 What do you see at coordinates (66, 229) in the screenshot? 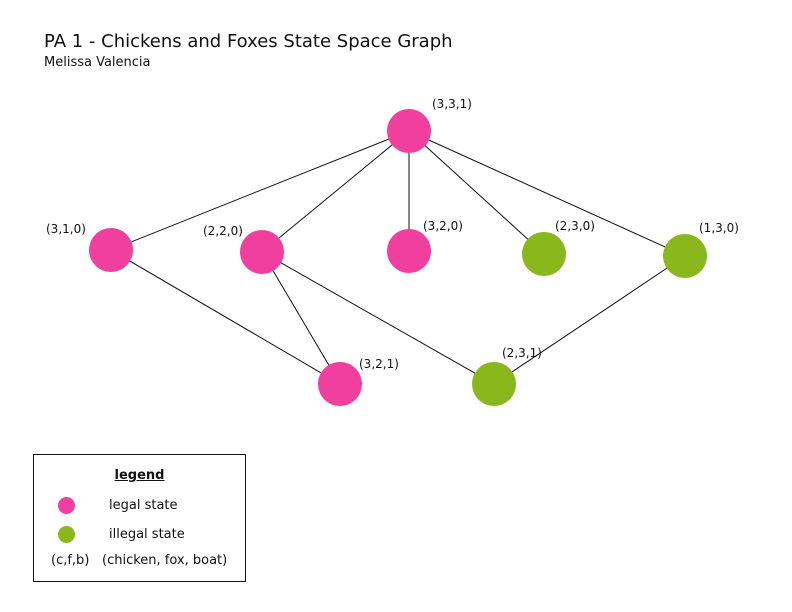
I see `state-node-label: (3,1,0)` at bounding box center [66, 229].